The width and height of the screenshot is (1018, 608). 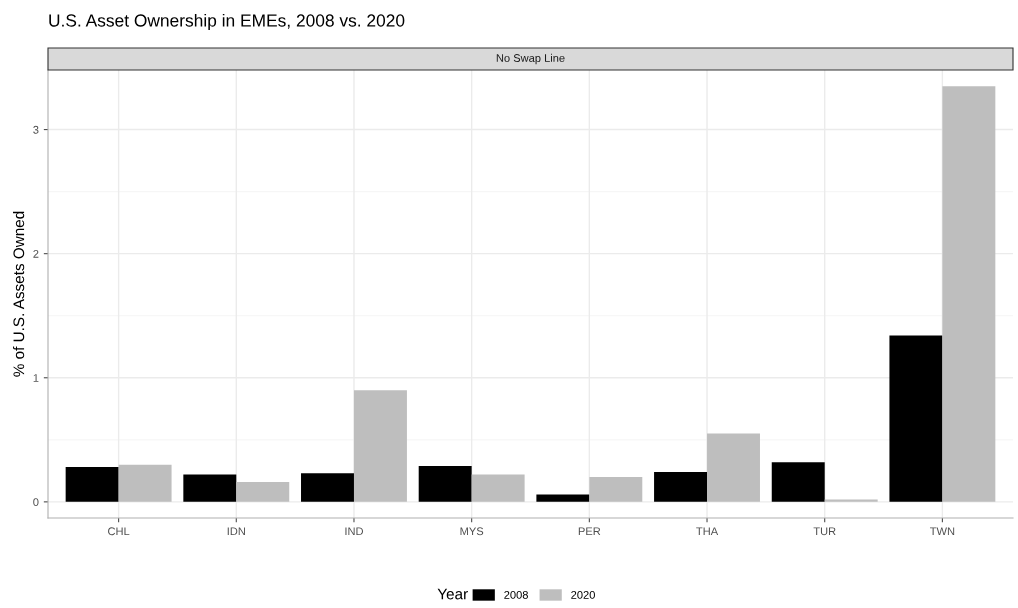 I want to click on legend-label: 2020, so click(x=583, y=594).